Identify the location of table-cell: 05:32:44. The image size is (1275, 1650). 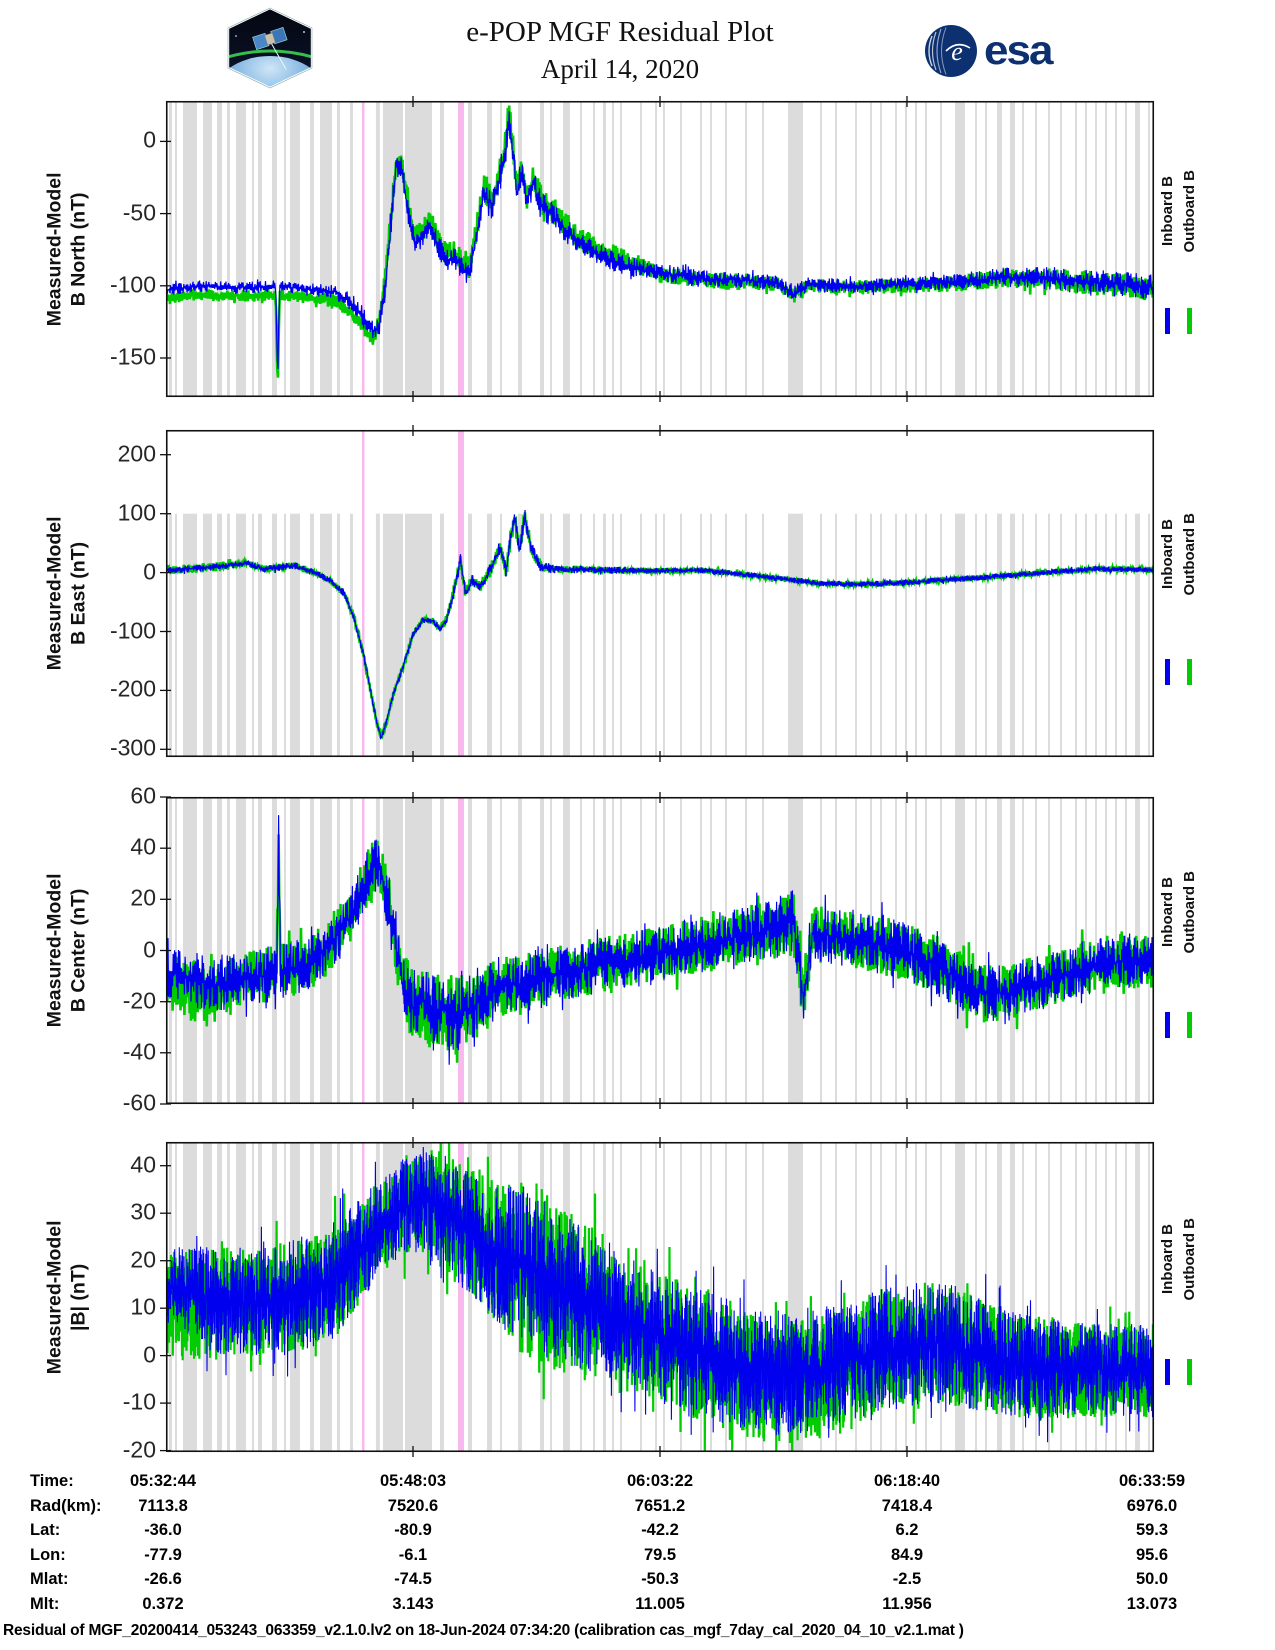
(163, 1481).